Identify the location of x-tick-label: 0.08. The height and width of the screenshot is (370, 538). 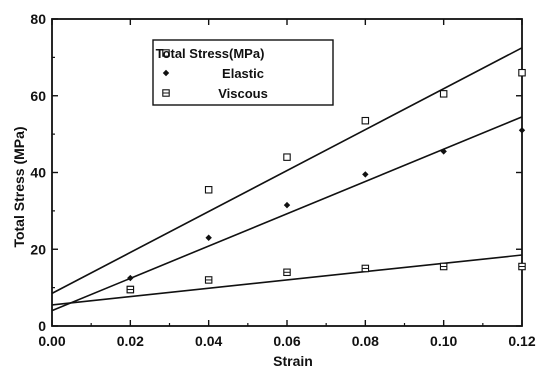
(365, 341).